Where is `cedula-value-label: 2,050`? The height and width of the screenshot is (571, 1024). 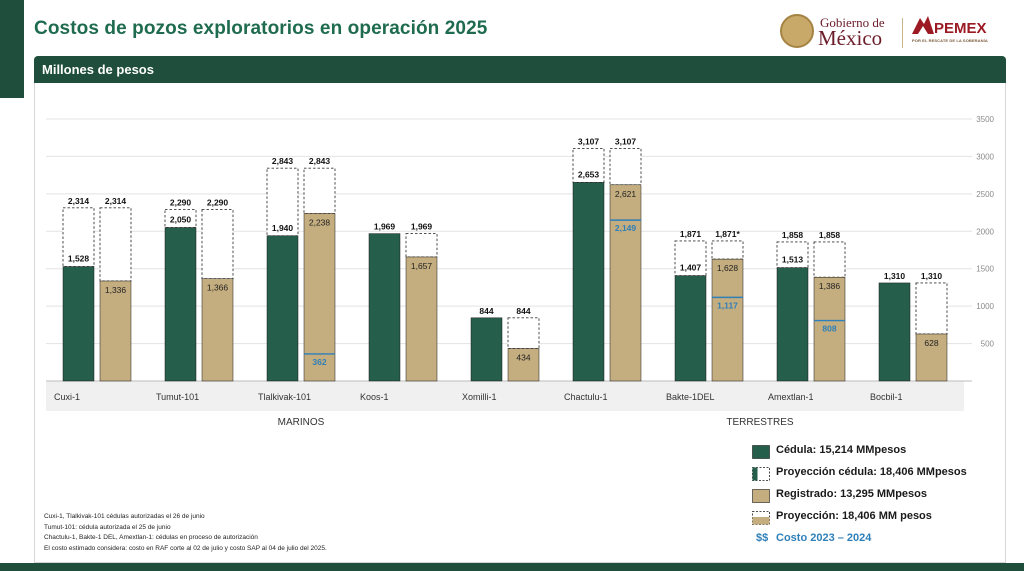 cedula-value-label: 2,050 is located at coordinates (181, 220).